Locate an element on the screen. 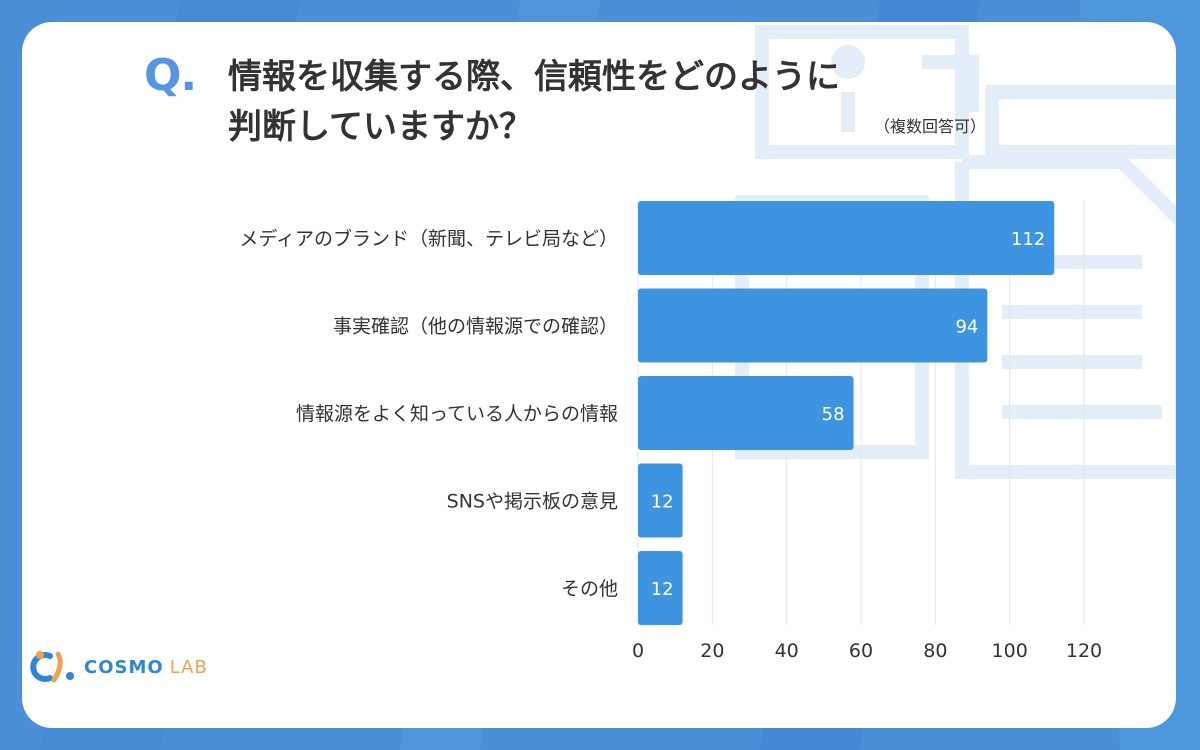 This screenshot has width=1200, height=750. question-mark-q: Q. is located at coordinates (170, 75).